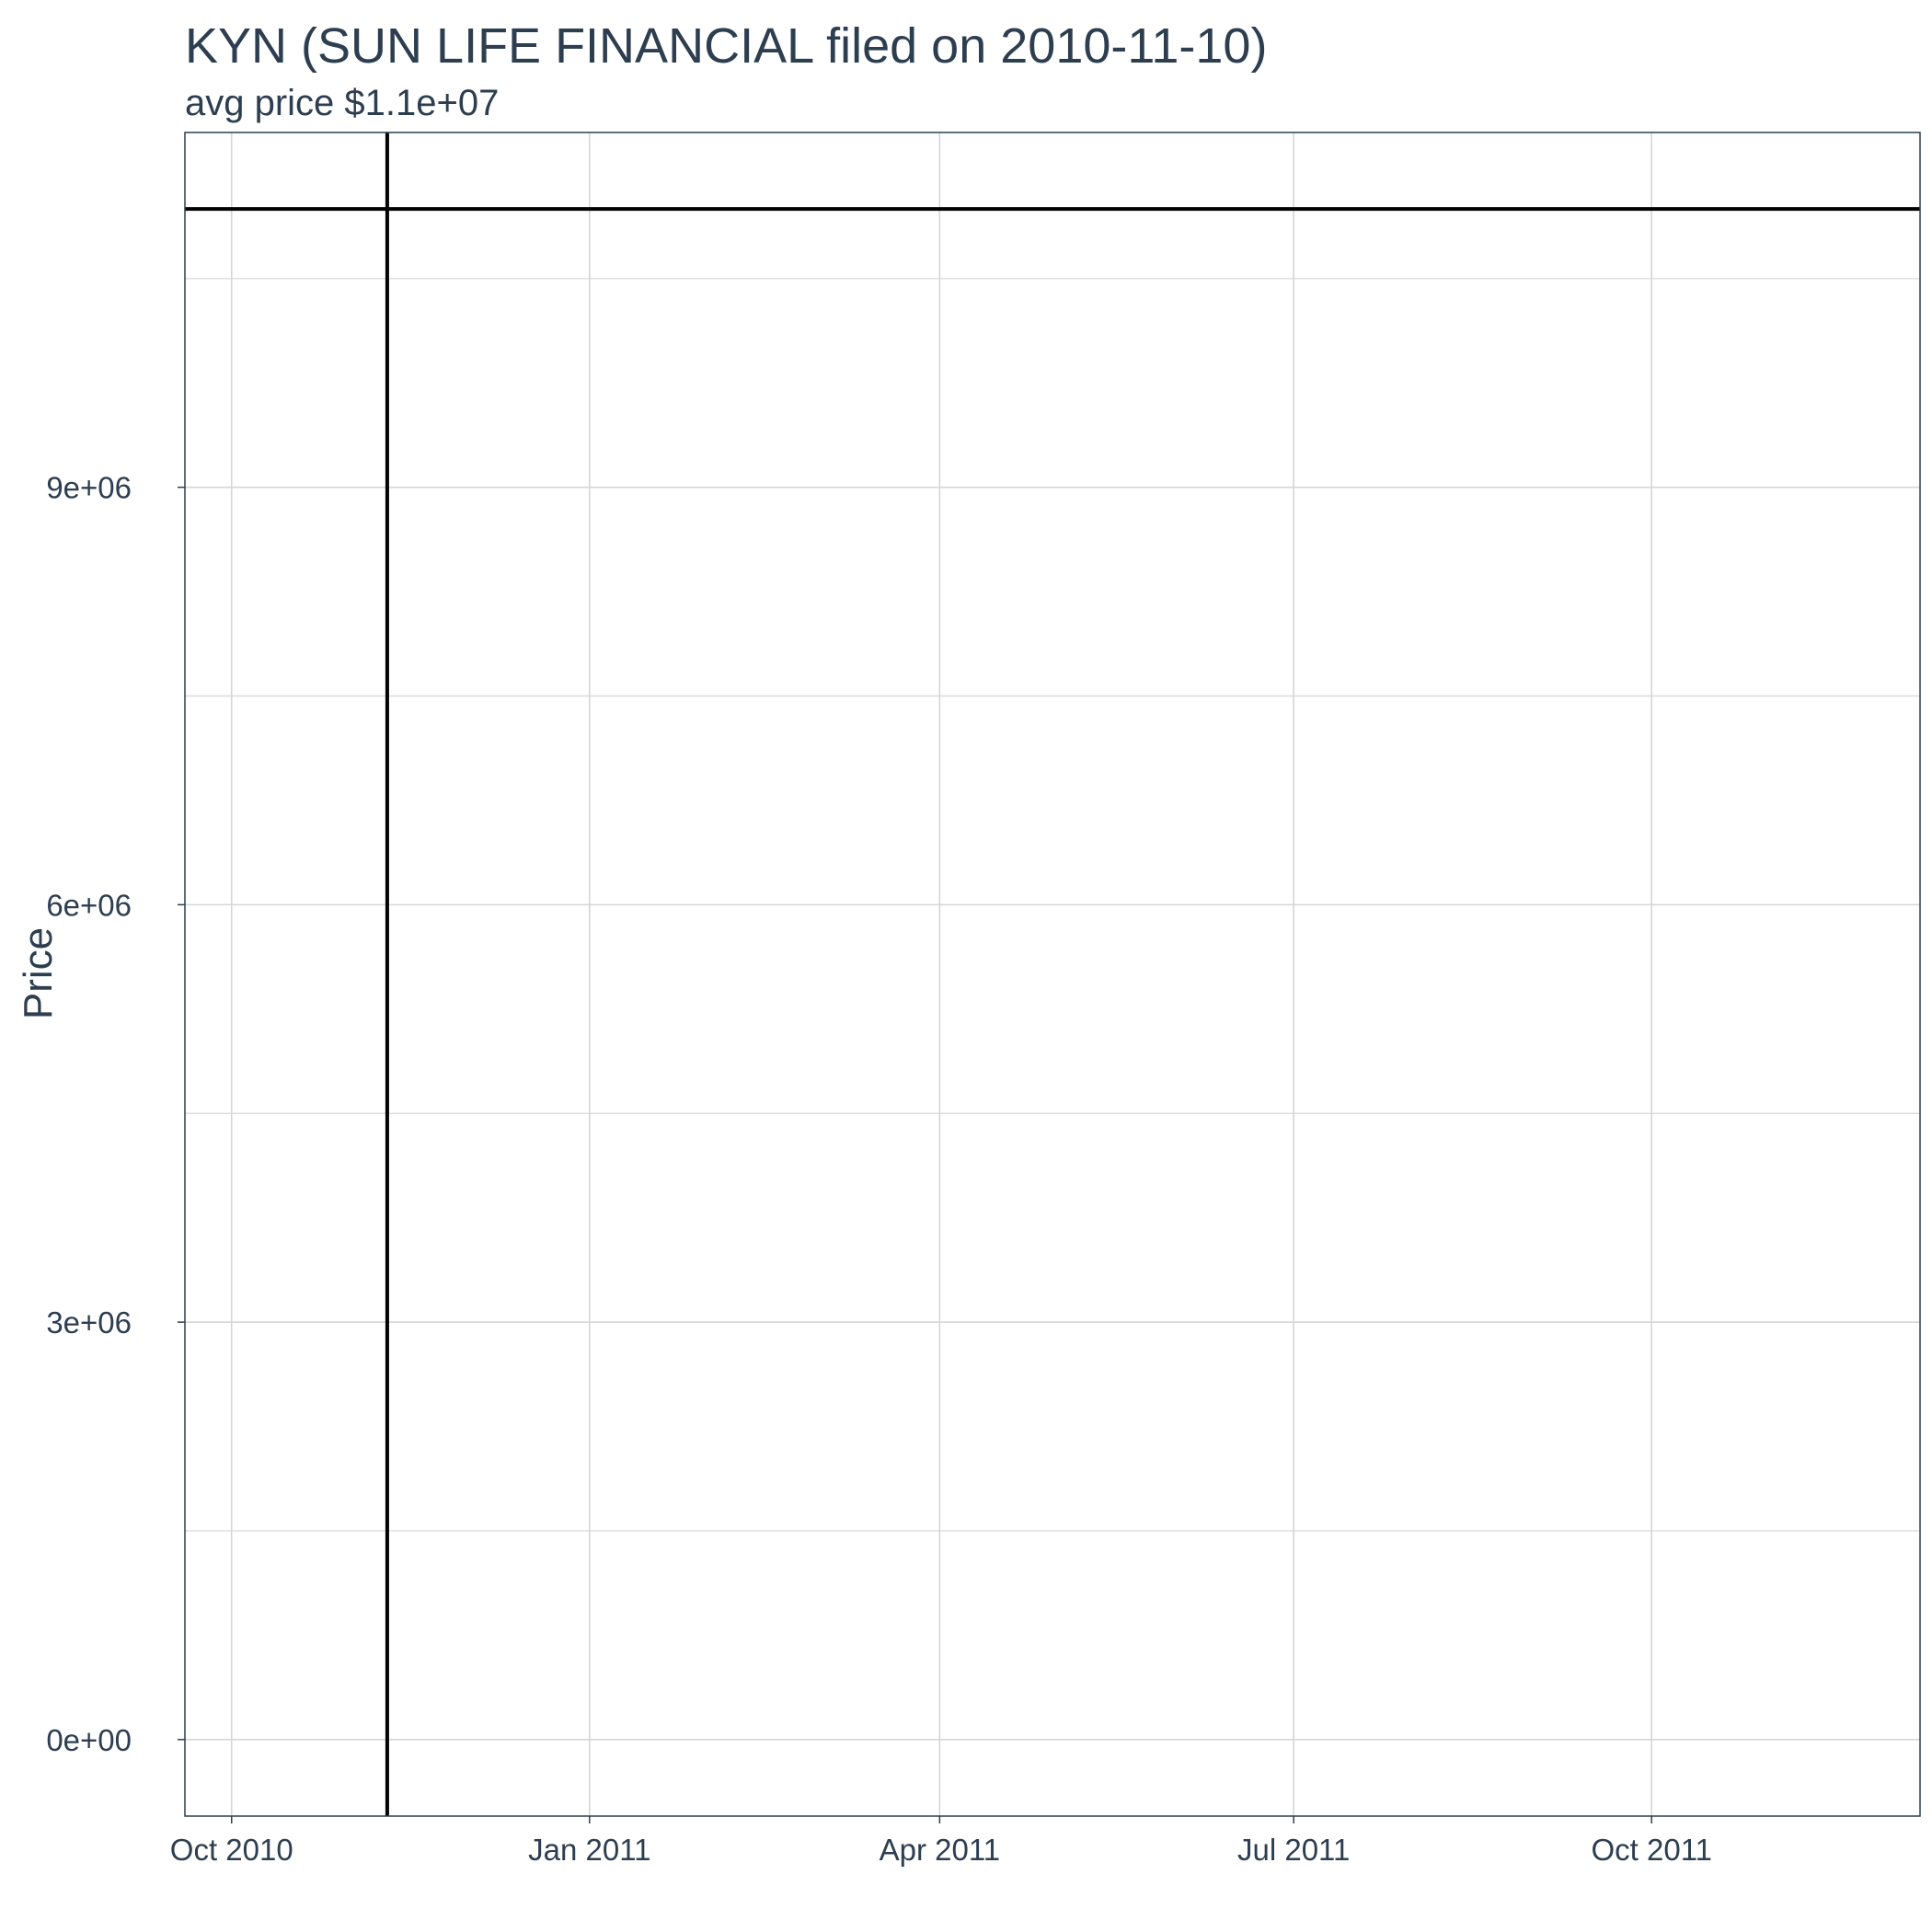 The width and height of the screenshot is (1932, 1932). Describe the element at coordinates (89, 488) in the screenshot. I see `y-tick-label: 9e+06` at that location.